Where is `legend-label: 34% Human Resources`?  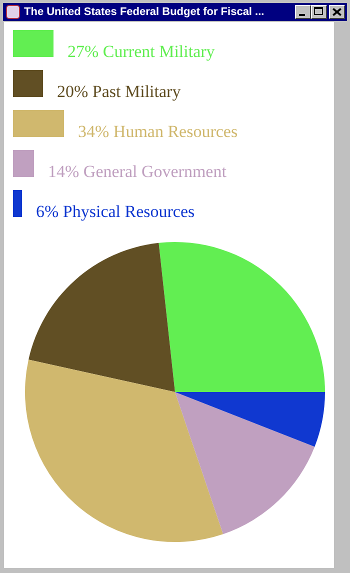 legend-label: 34% Human Resources is located at coordinates (158, 131).